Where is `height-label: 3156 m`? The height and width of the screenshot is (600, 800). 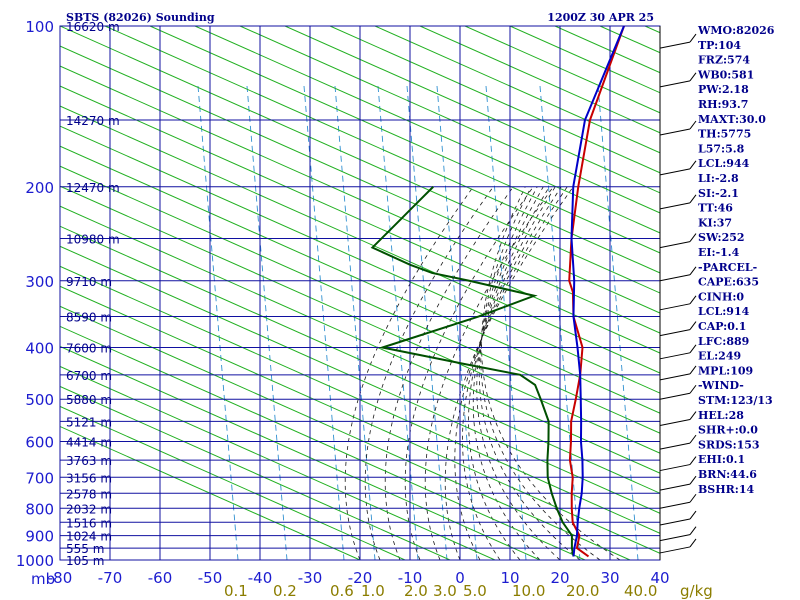 height-label: 3156 m is located at coordinates (89, 478).